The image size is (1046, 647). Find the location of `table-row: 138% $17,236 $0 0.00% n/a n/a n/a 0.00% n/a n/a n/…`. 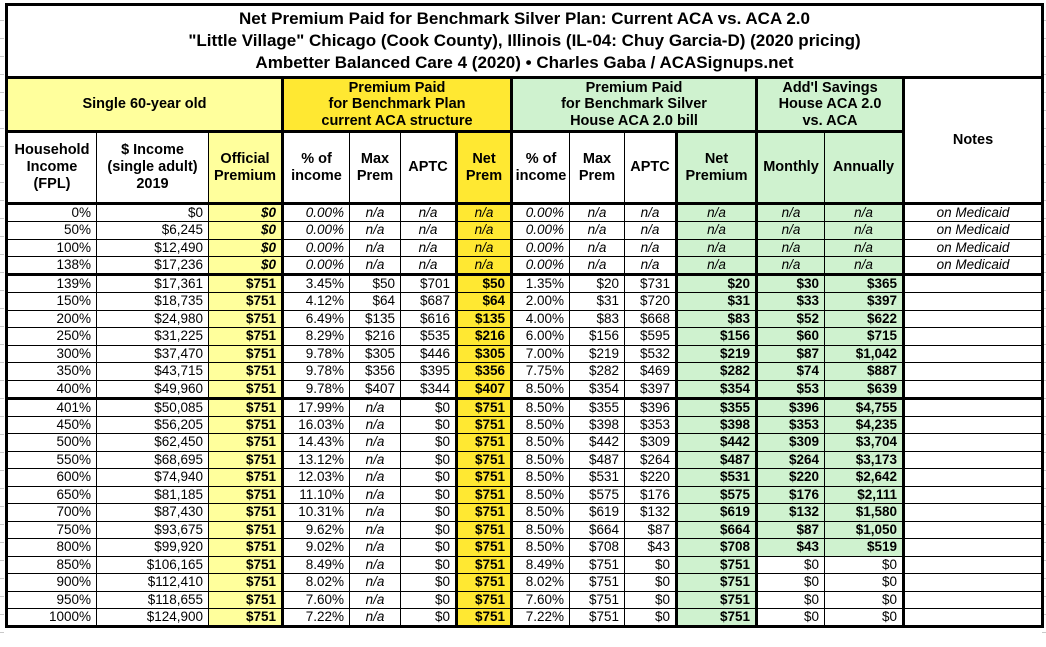

table-row: 138% $17,236 $0 0.00% n/a n/a n/a 0.00% n/a n/a n/… is located at coordinates (524, 266).